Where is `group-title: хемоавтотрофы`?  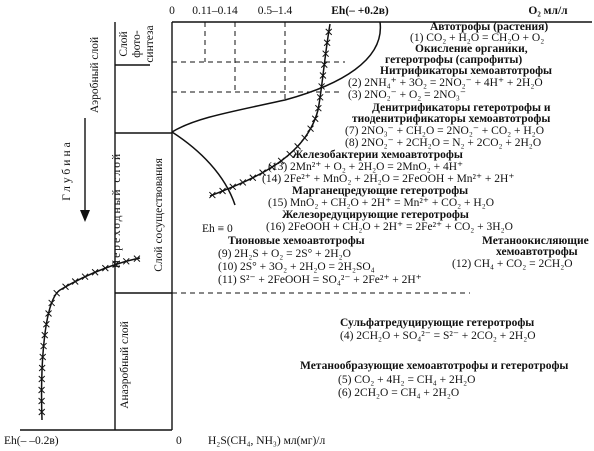
group-title: хемоавтотрофы is located at coordinates (537, 252).